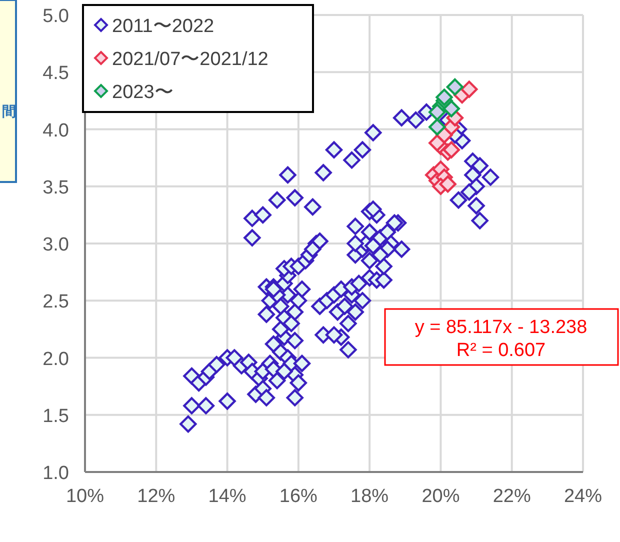 The height and width of the screenshot is (542, 620). Describe the element at coordinates (511, 496) in the screenshot. I see `x-tick-label: 22%` at that location.